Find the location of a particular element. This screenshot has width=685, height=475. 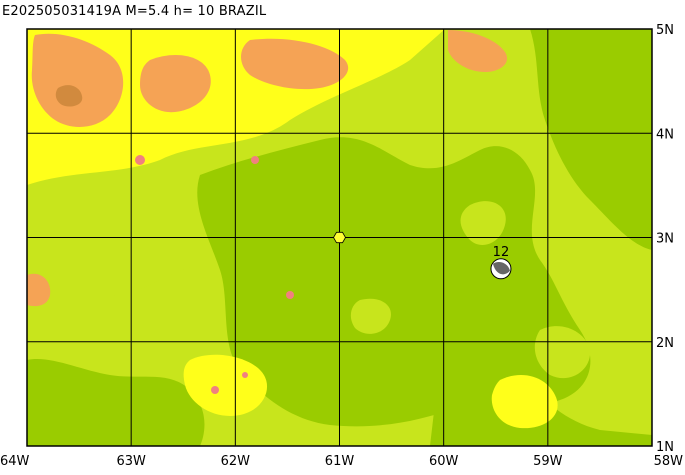

longitude-label: 59W is located at coordinates (548, 461).